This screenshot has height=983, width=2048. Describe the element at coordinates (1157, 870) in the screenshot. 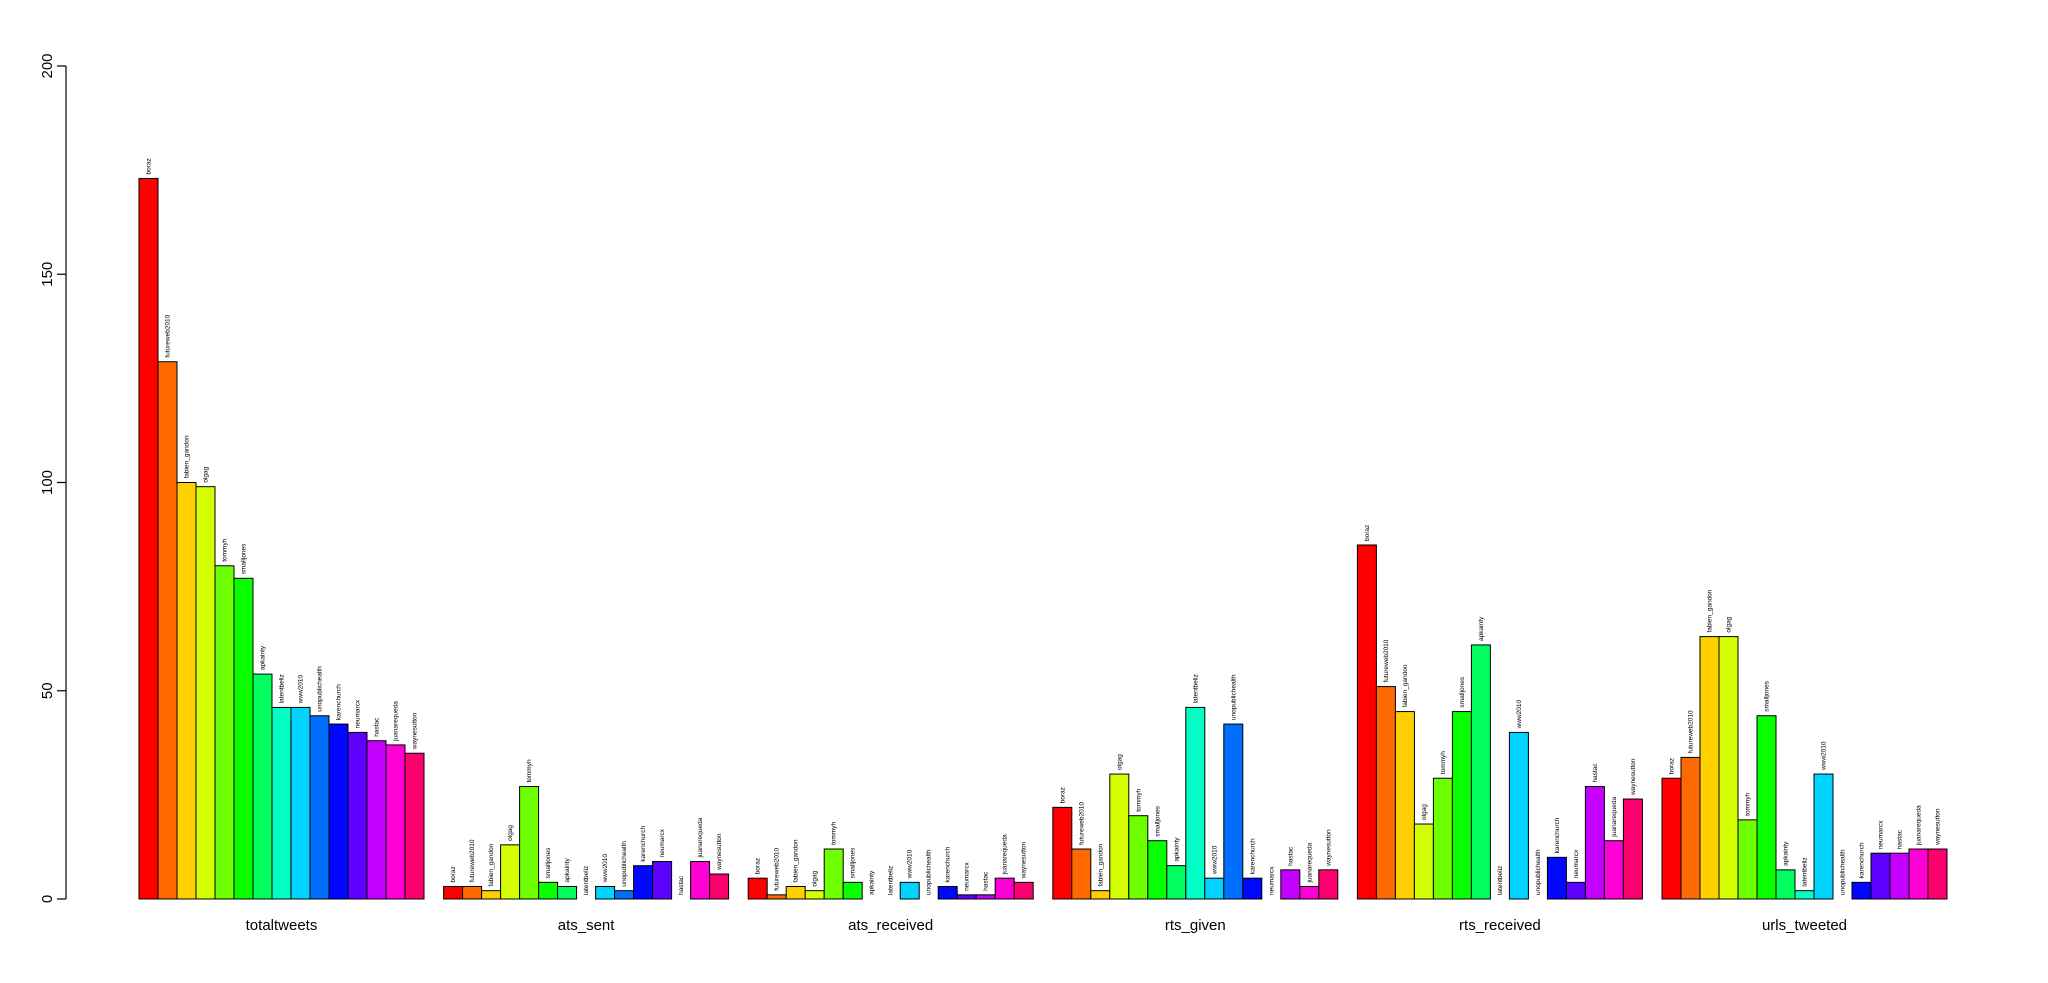

I see `bar-smalljones-rts_given` at that location.